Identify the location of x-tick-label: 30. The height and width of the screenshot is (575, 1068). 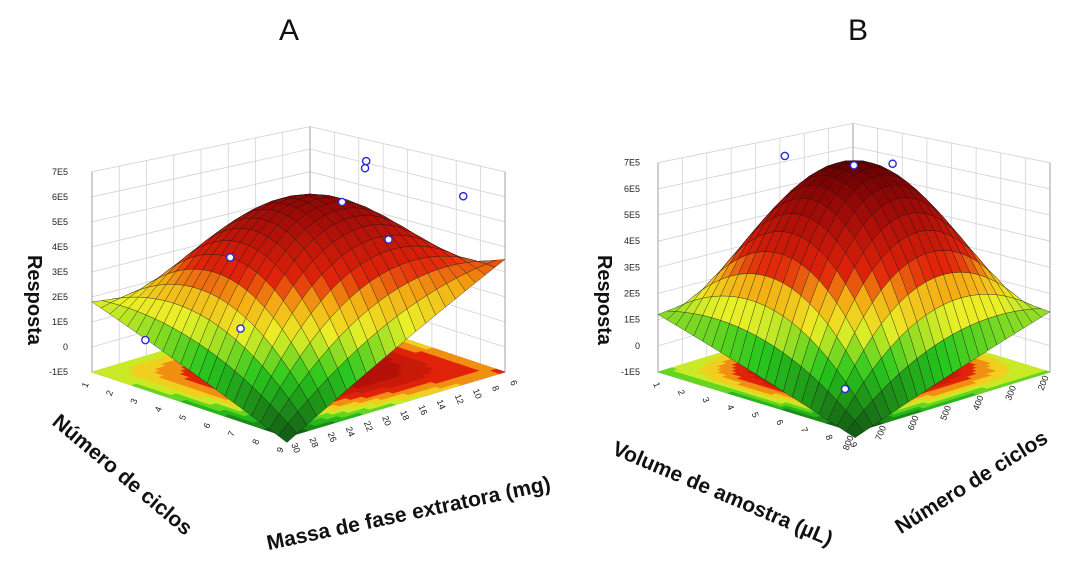
(295, 447).